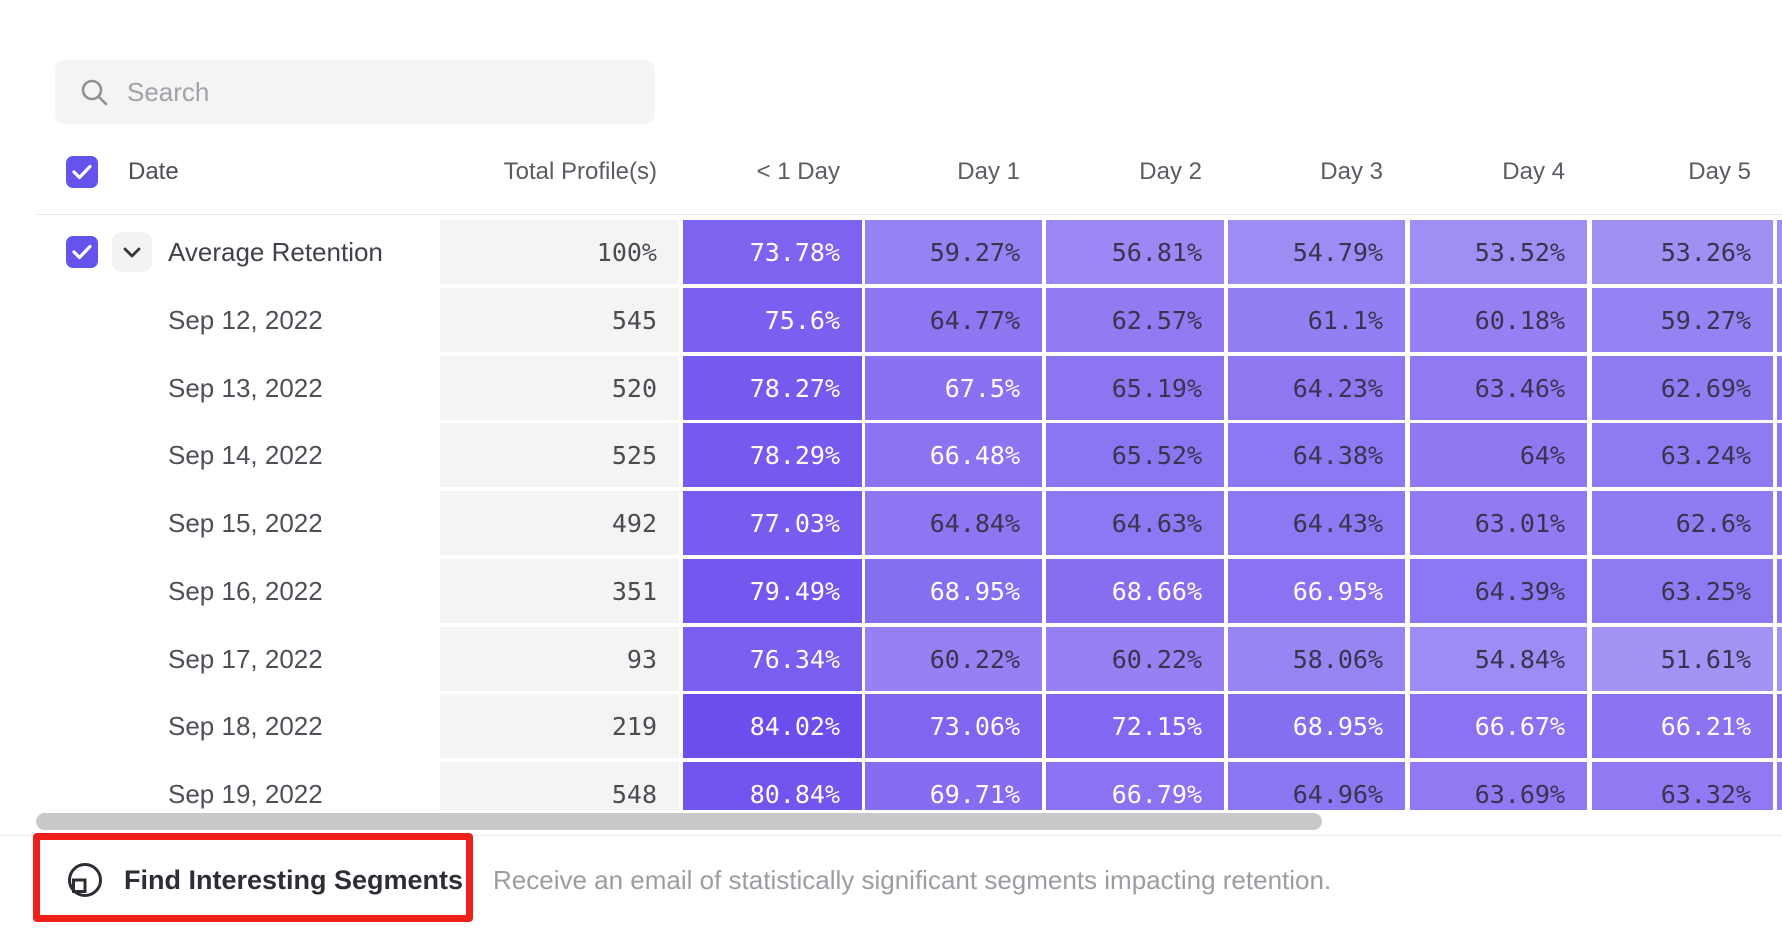 The width and height of the screenshot is (1782, 930). Describe the element at coordinates (1682, 388) in the screenshot. I see `retention-cell: 62.69%` at that location.